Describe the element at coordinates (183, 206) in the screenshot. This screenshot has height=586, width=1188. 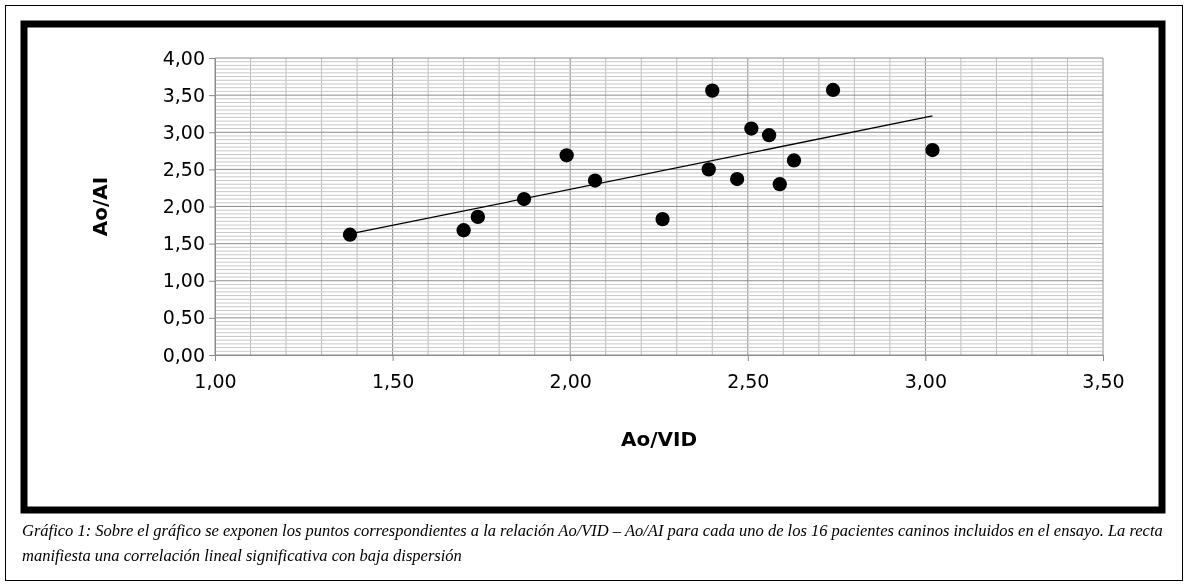
I see `y-tick-label: 2,00` at that location.